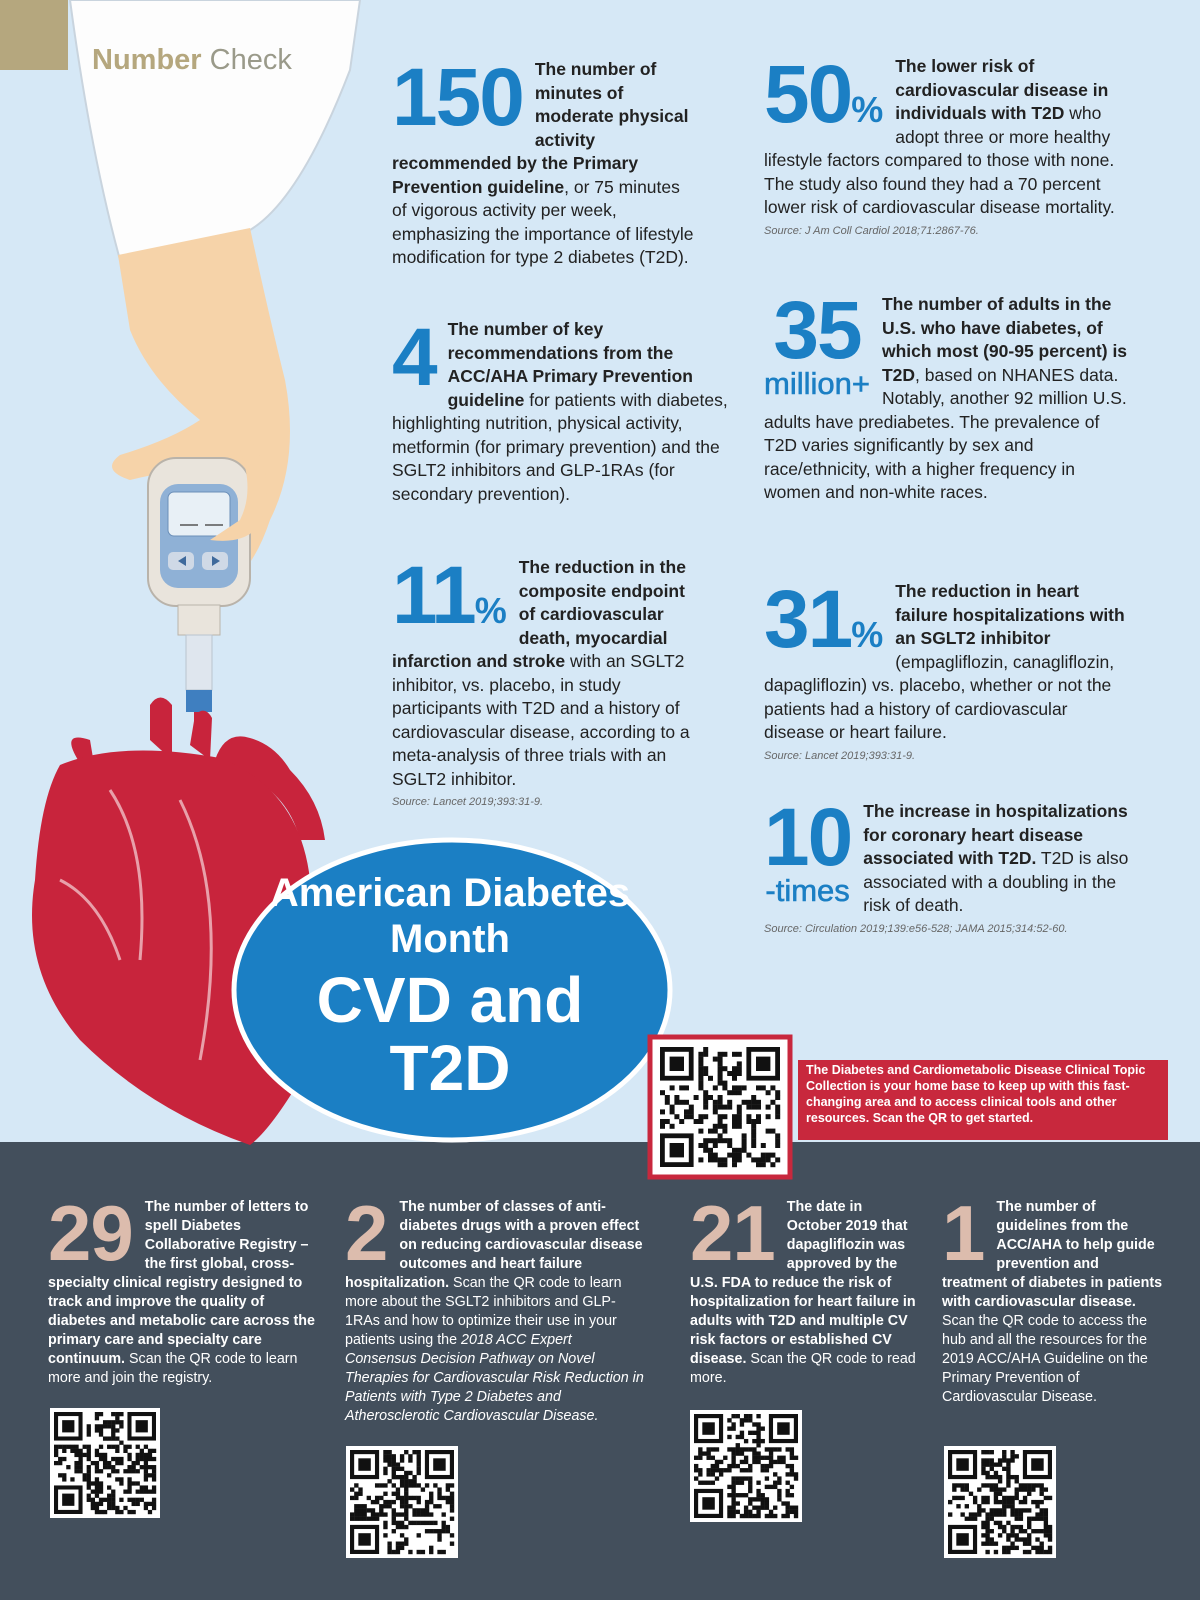  I want to click on fact-number: 35 million+, so click(817, 345).